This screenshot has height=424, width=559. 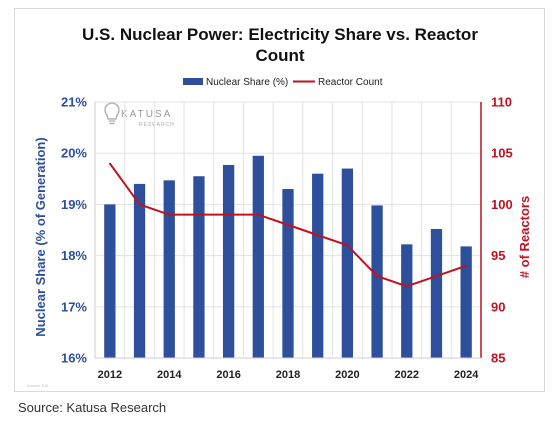 What do you see at coordinates (347, 263) in the screenshot?
I see `bar-2020` at bounding box center [347, 263].